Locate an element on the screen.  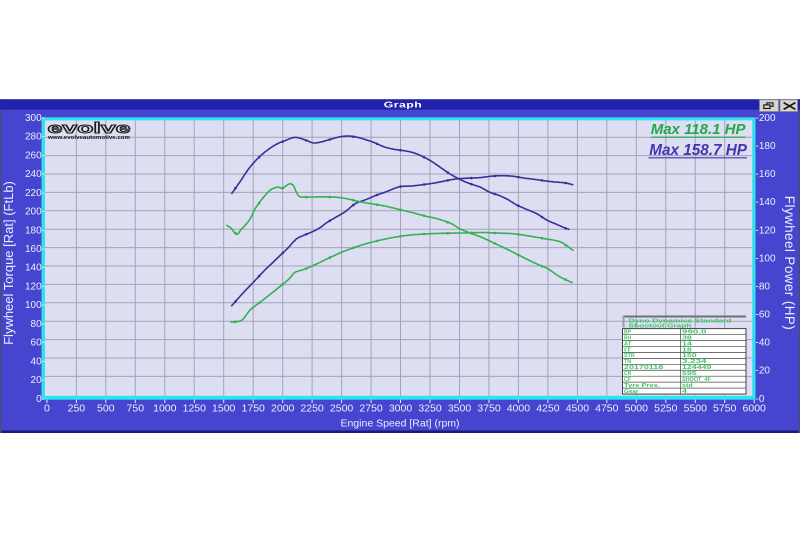
svg-text: 260- is located at coordinates (35, 155).